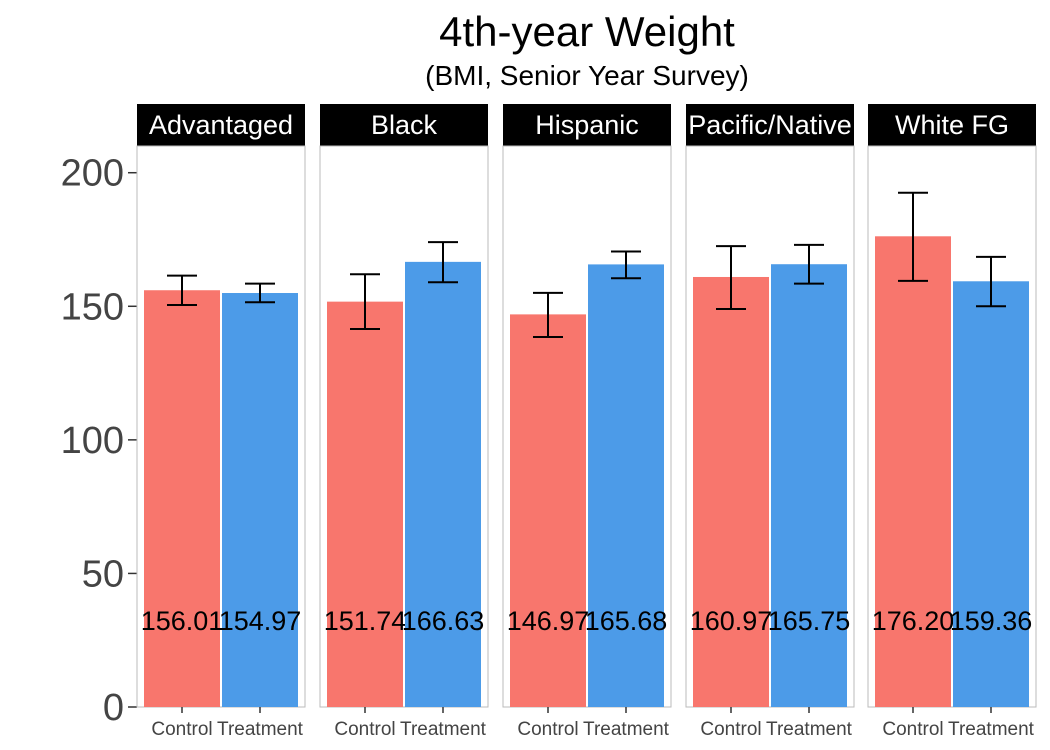  I want to click on facet-panel-advantaged: Advantaged 156.01 Control 154.97 Treatment, so click(221, 422).